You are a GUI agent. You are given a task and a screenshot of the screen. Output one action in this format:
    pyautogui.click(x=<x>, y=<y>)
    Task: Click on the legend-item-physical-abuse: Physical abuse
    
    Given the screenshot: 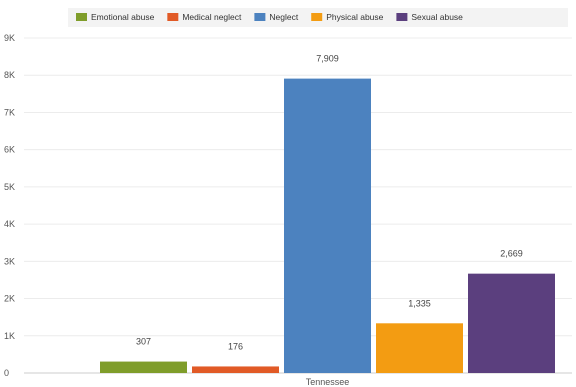 What is the action you would take?
    pyautogui.click(x=347, y=17)
    